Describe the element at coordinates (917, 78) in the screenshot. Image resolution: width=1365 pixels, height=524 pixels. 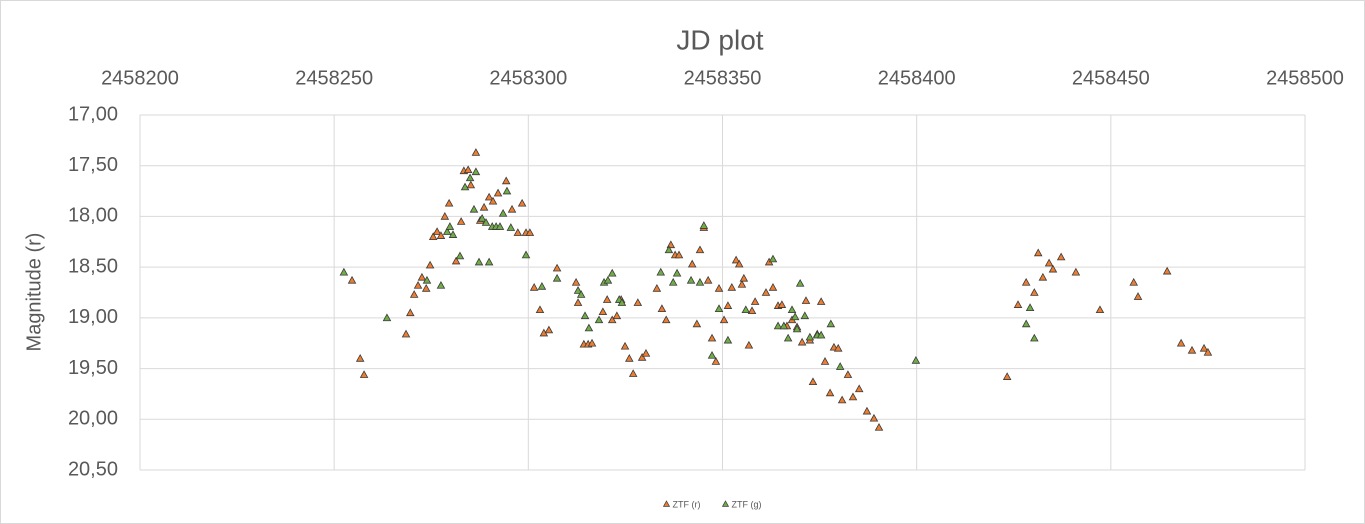
I see `x-tick-label: 2458400` at that location.